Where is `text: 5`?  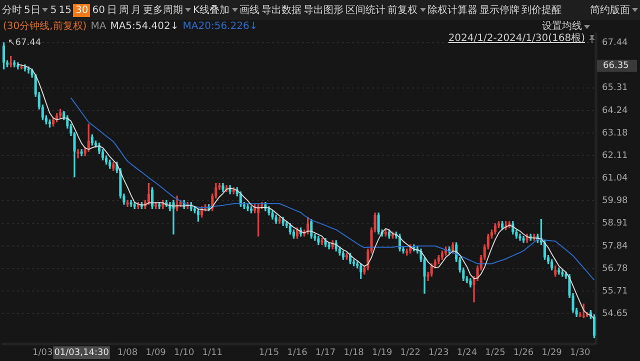 text: 5 is located at coordinates (53, 10).